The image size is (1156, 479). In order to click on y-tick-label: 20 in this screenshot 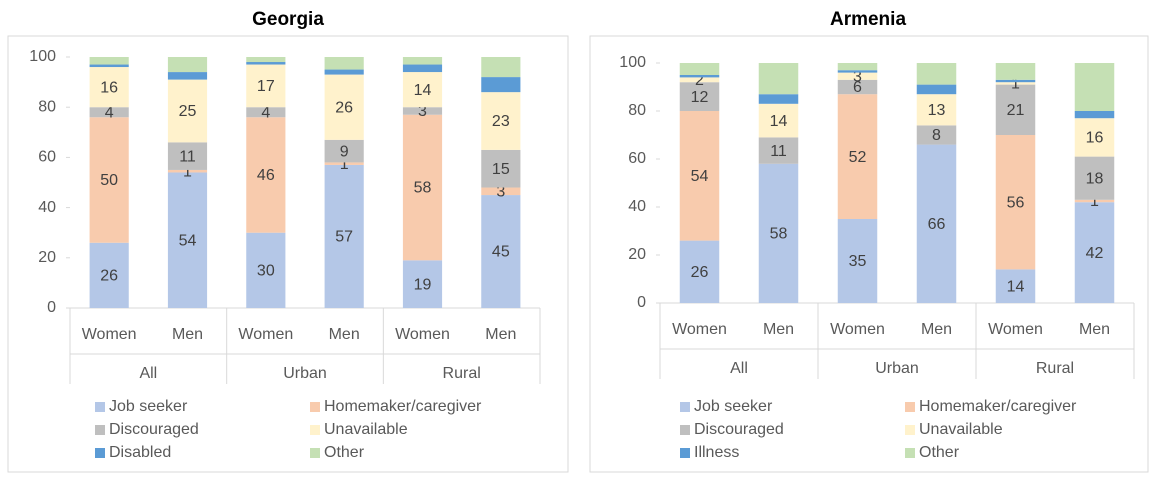, I will do `click(47, 257)`.